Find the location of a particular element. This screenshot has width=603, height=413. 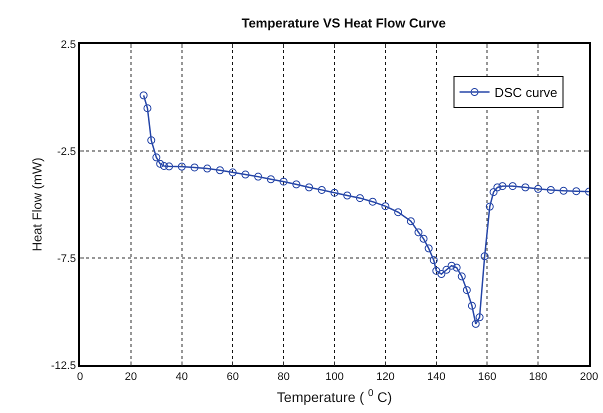

x-tick-label: 80 is located at coordinates (283, 376).